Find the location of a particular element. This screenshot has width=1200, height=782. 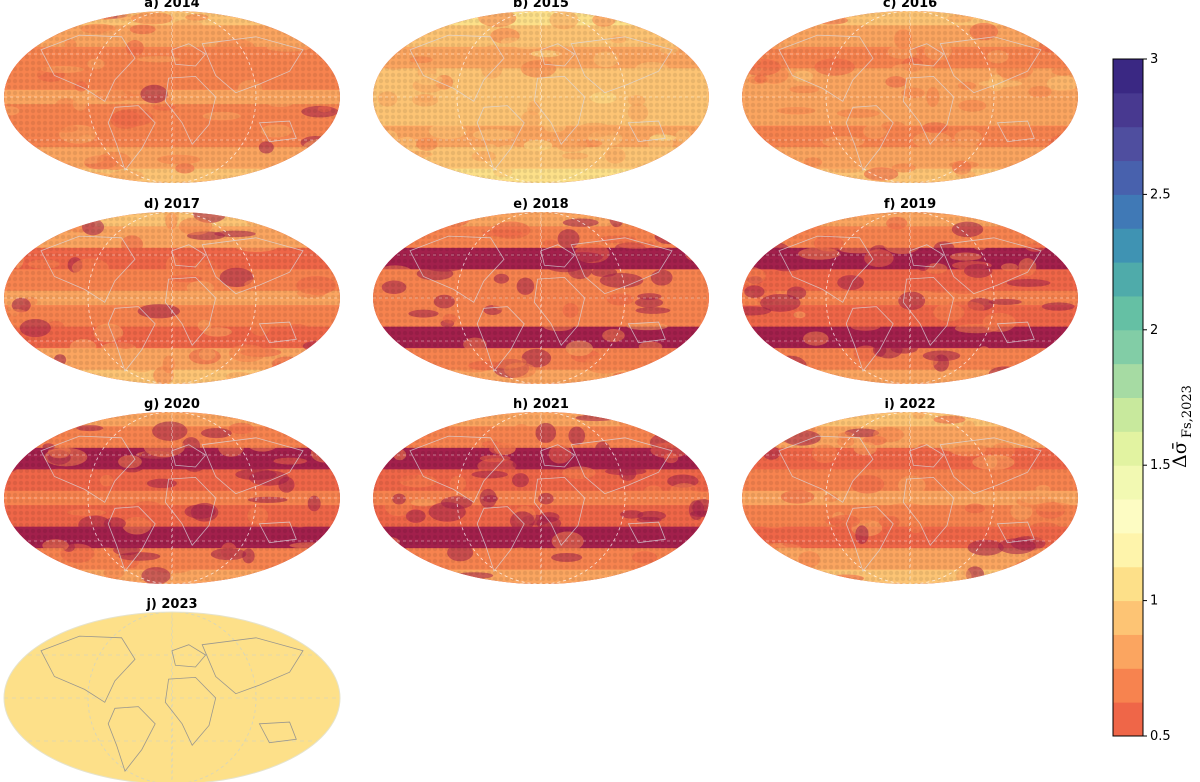

colorbar-tick-label: 1.5 is located at coordinates (1160, 465).